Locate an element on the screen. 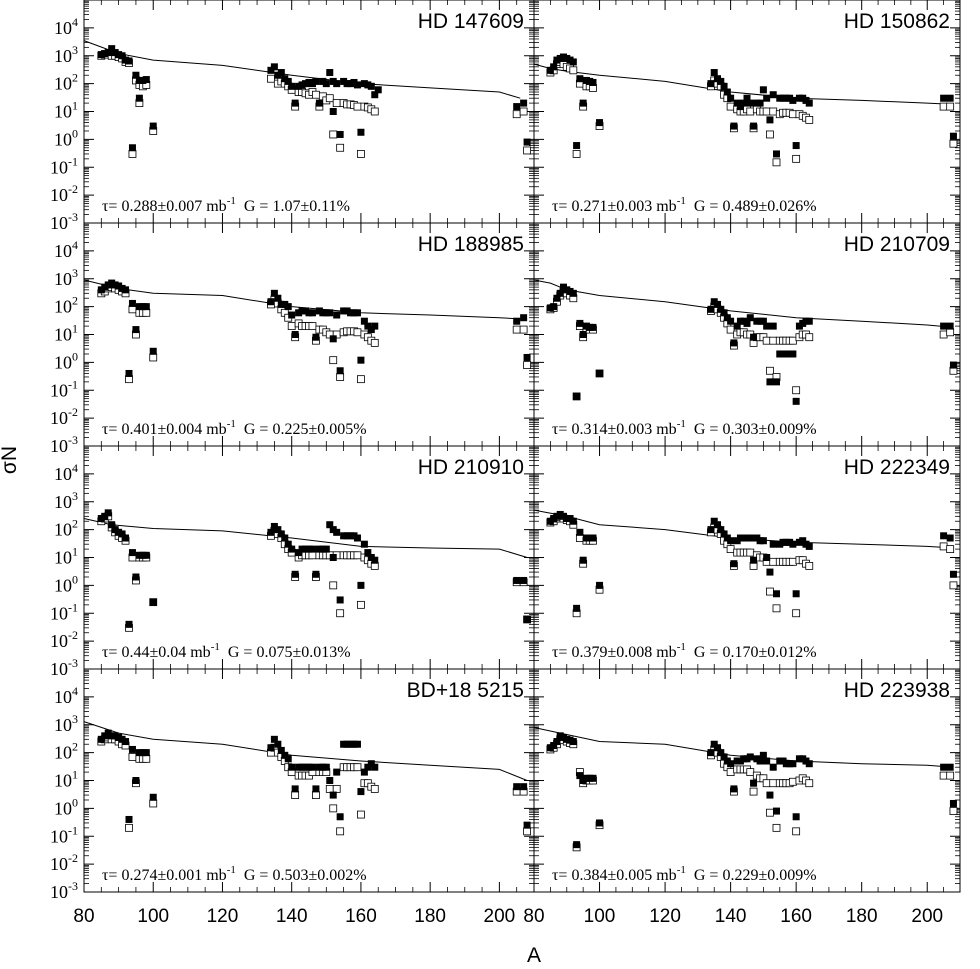 This screenshot has width=980, height=969. star-name: HD 150862 is located at coordinates (897, 21).